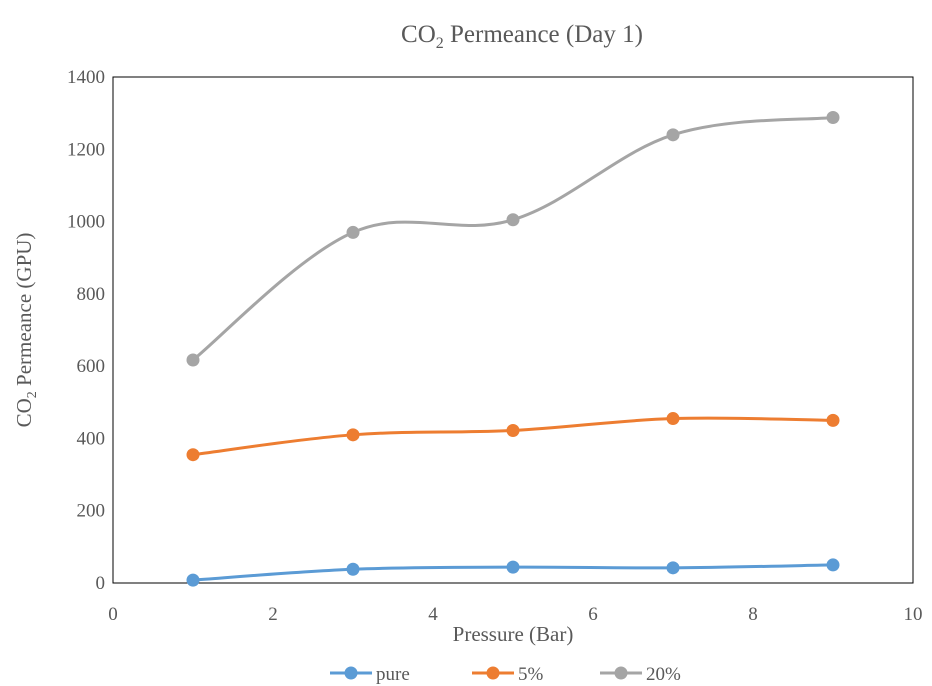 The image size is (932, 686). I want to click on legend-label: pure, so click(393, 674).